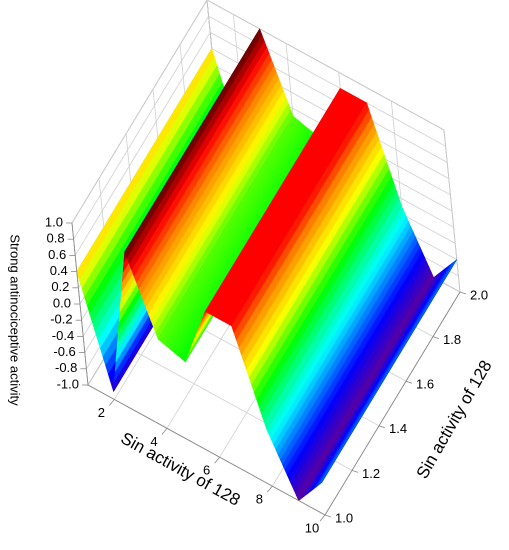 Image resolution: width=509 pixels, height=550 pixels. Describe the element at coordinates (312, 527) in the screenshot. I see `x-tick-label: 10` at that location.